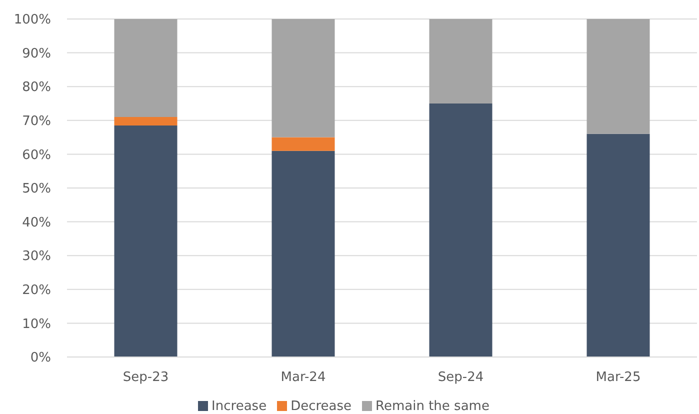 This screenshot has height=414, width=699. I want to click on y-tick-label: 40%, so click(36, 222).